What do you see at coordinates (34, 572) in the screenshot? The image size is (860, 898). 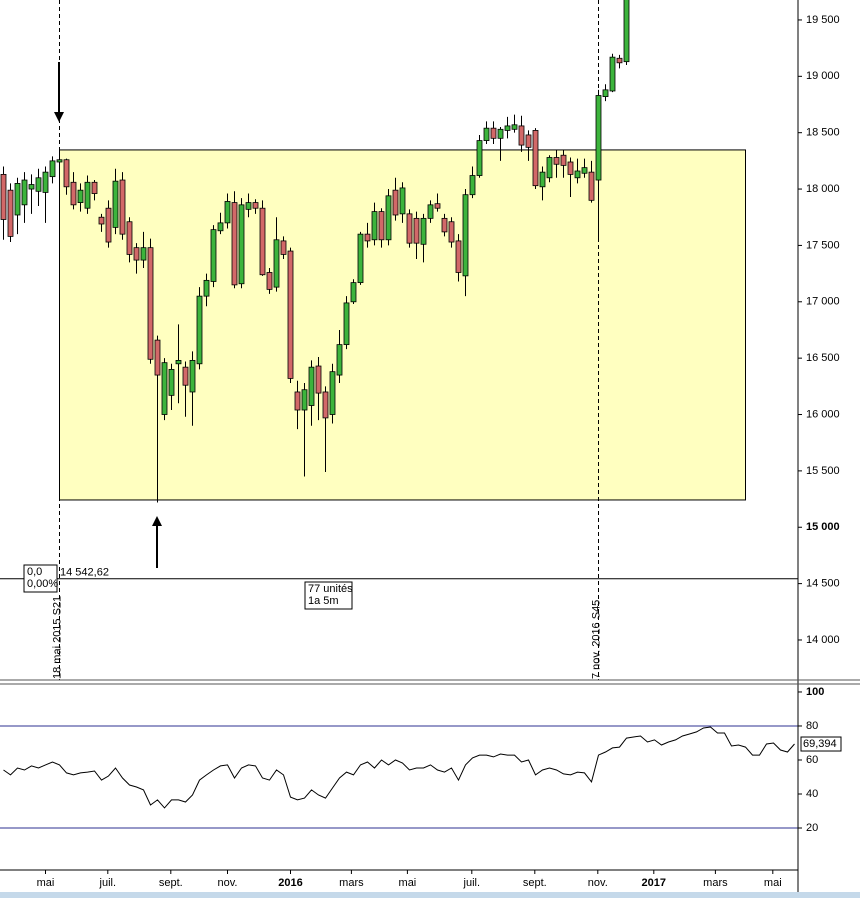 I see `counter-box-text: 0,0` at bounding box center [34, 572].